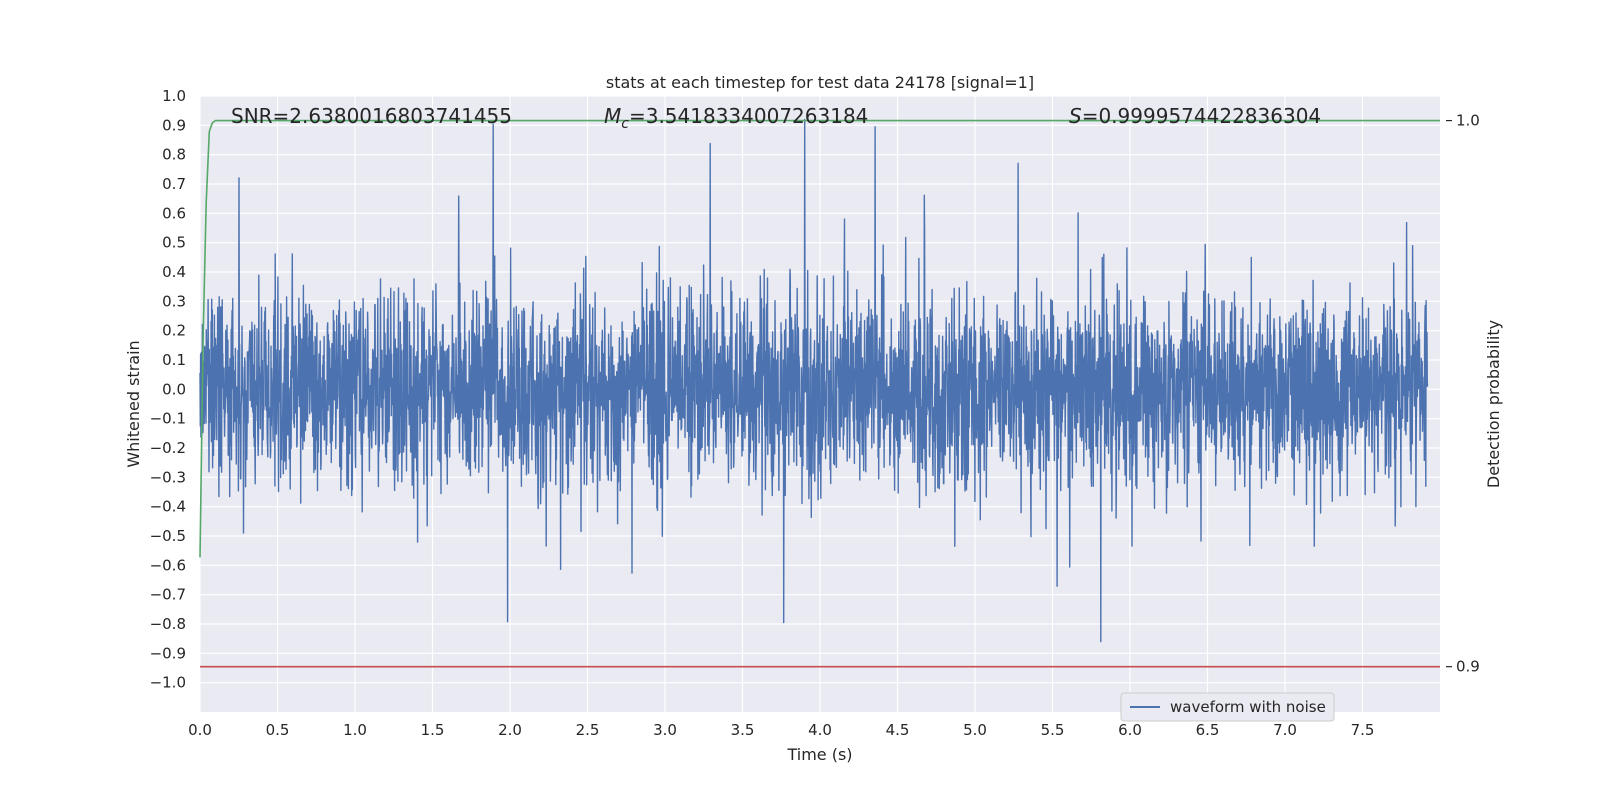 This screenshot has height=800, width=1600. What do you see at coordinates (174, 96) in the screenshot?
I see `y-tick-label: 1.0` at bounding box center [174, 96].